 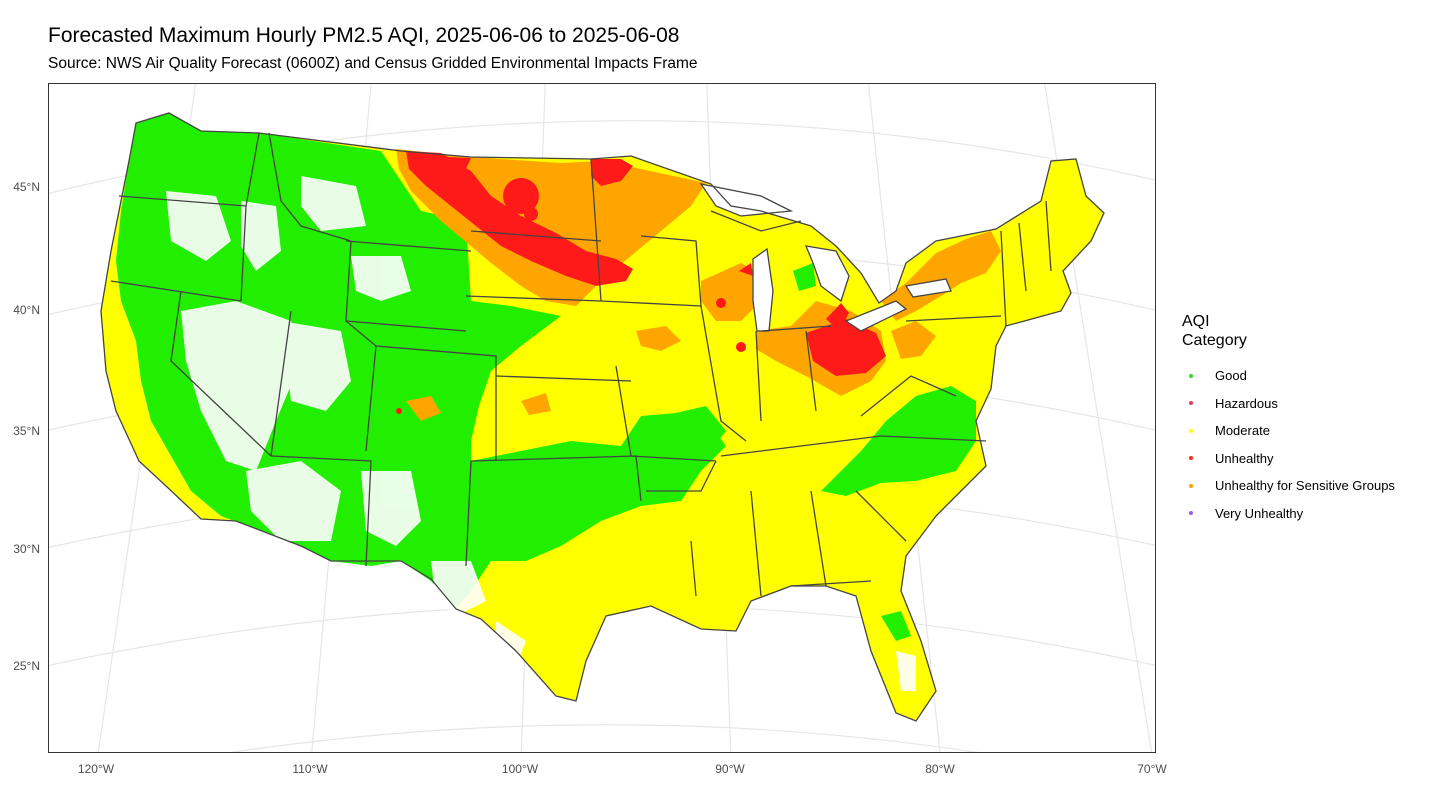 I want to click on usg-kansas, so click(x=536, y=404).